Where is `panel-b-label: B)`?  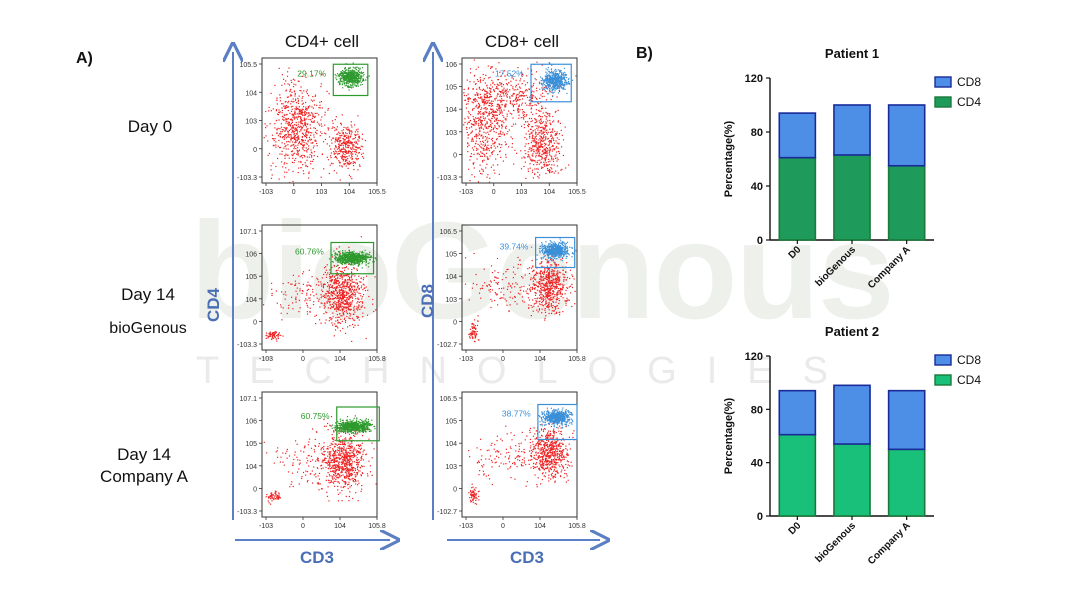 panel-b-label: B) is located at coordinates (644, 53).